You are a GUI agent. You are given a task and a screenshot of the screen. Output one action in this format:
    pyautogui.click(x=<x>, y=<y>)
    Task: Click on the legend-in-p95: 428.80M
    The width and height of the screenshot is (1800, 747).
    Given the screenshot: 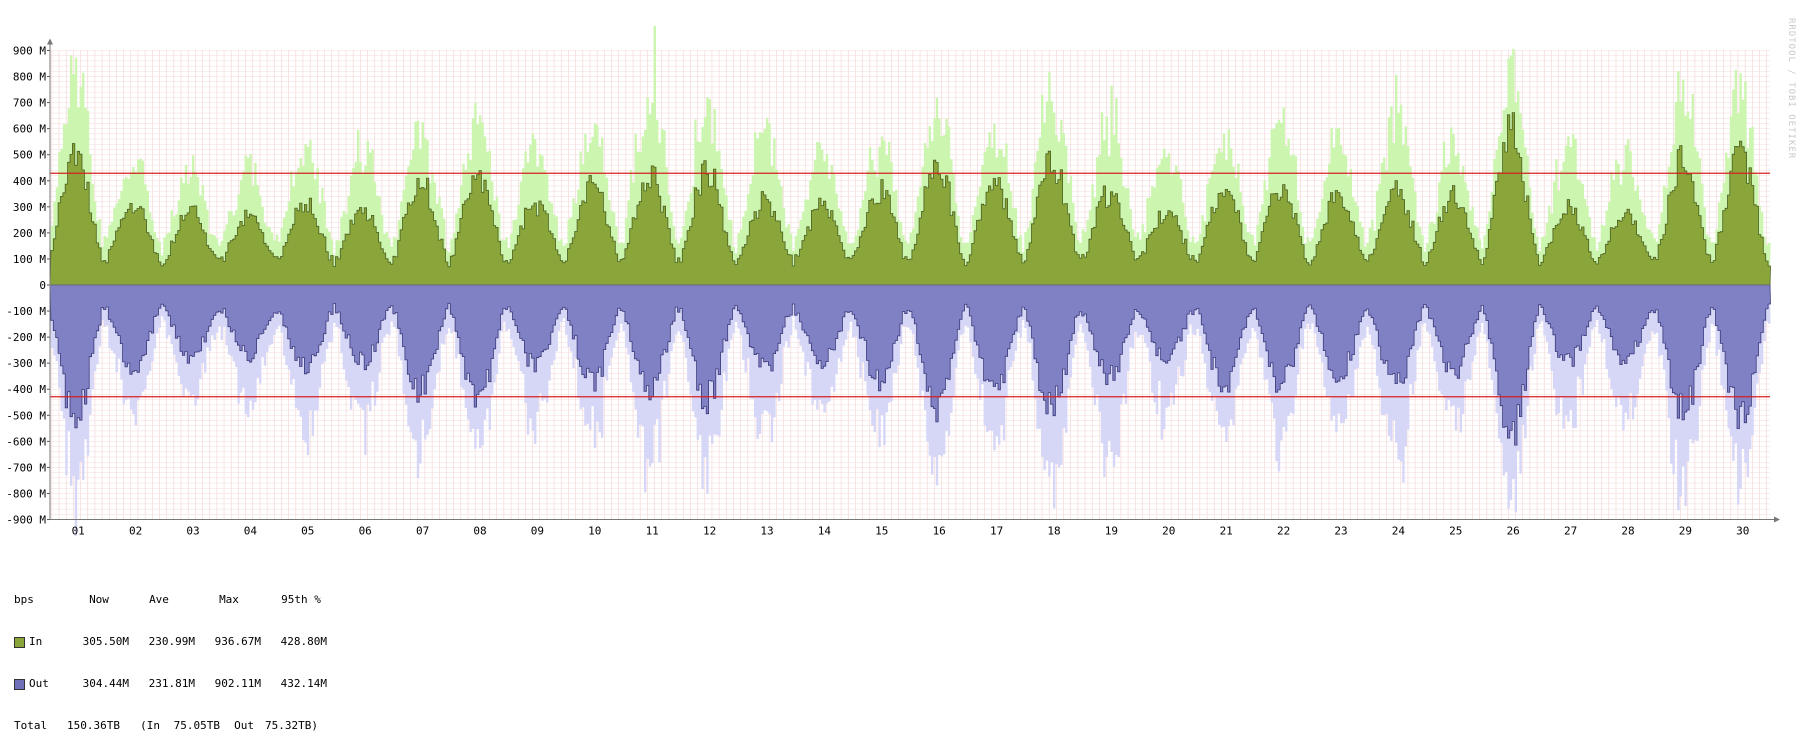 What is the action you would take?
    pyautogui.click(x=303, y=641)
    